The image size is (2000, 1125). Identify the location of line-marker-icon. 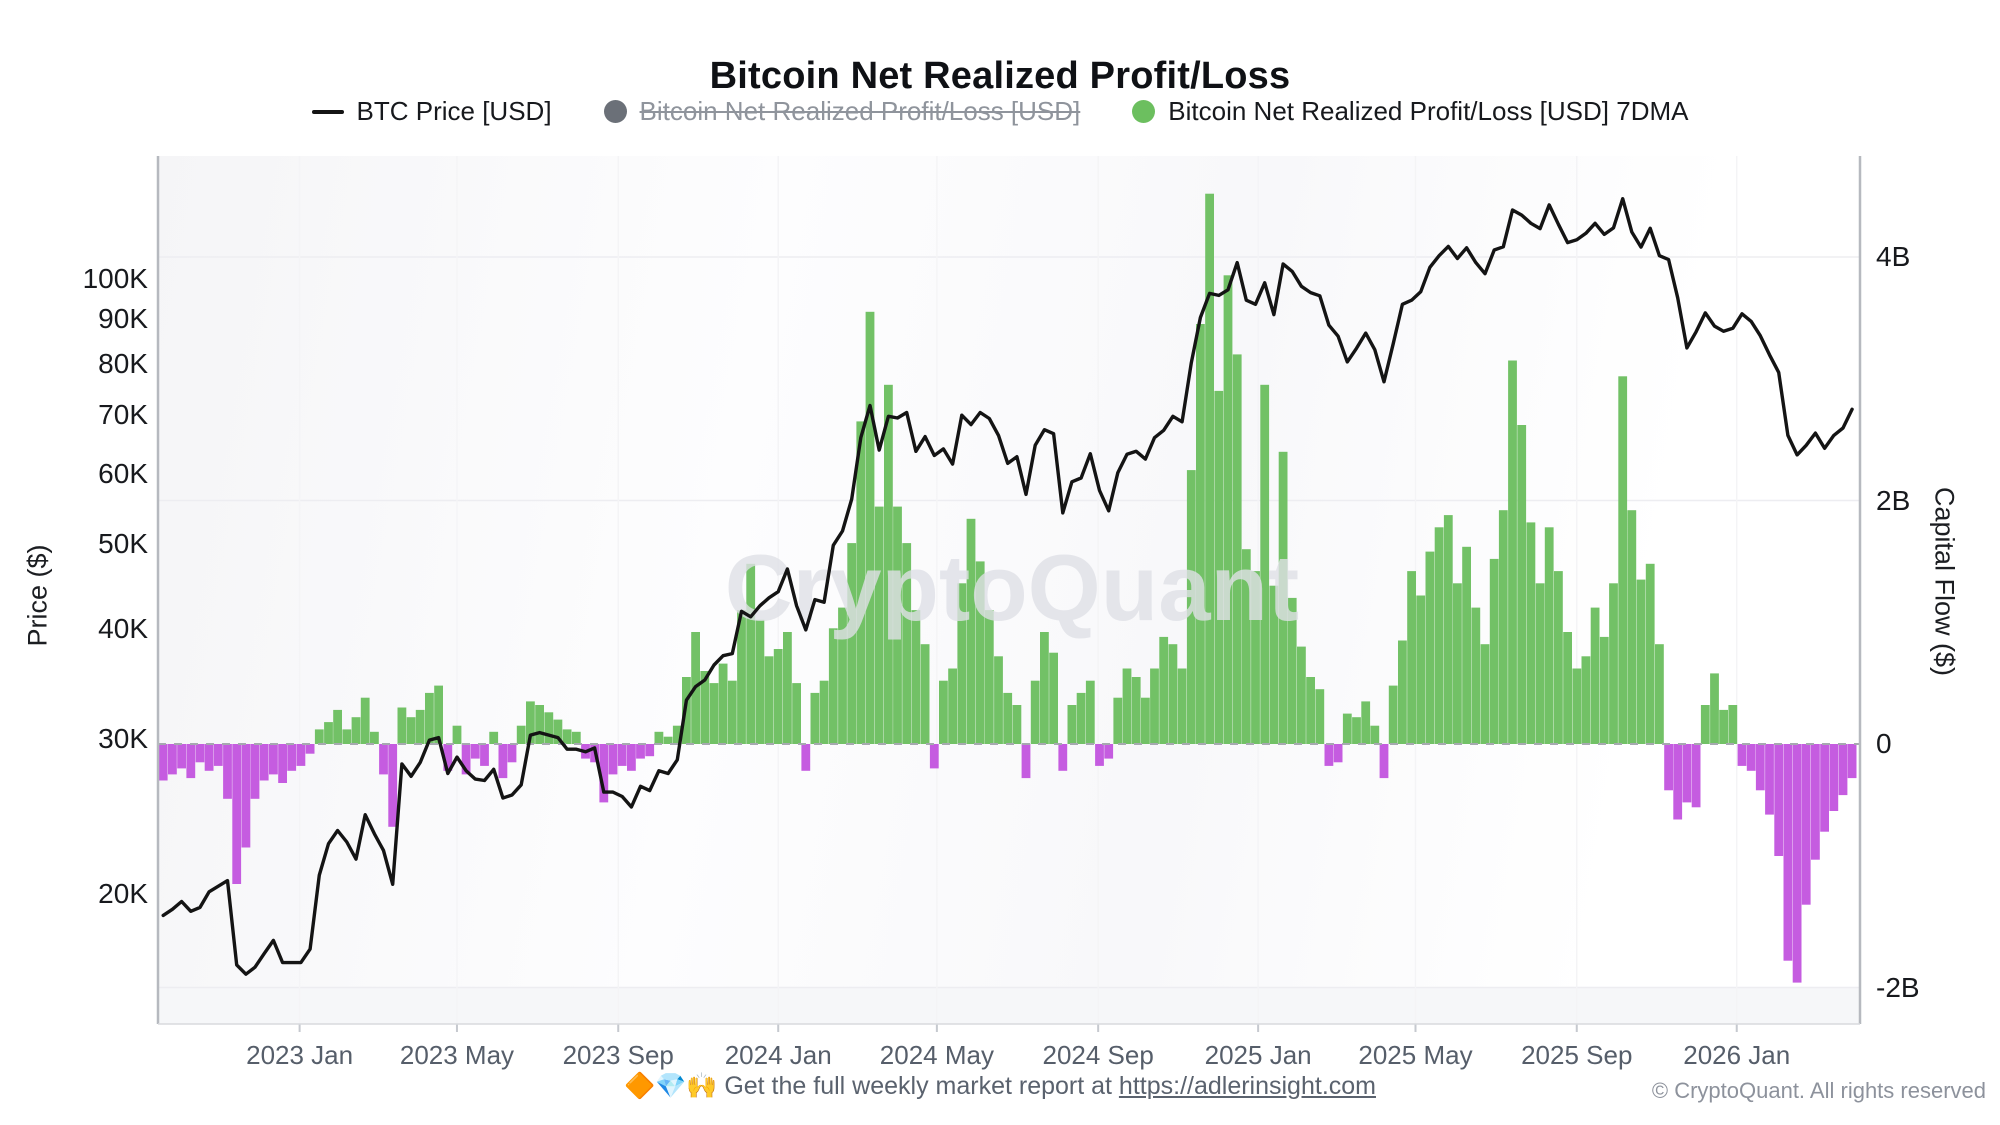
(327, 111).